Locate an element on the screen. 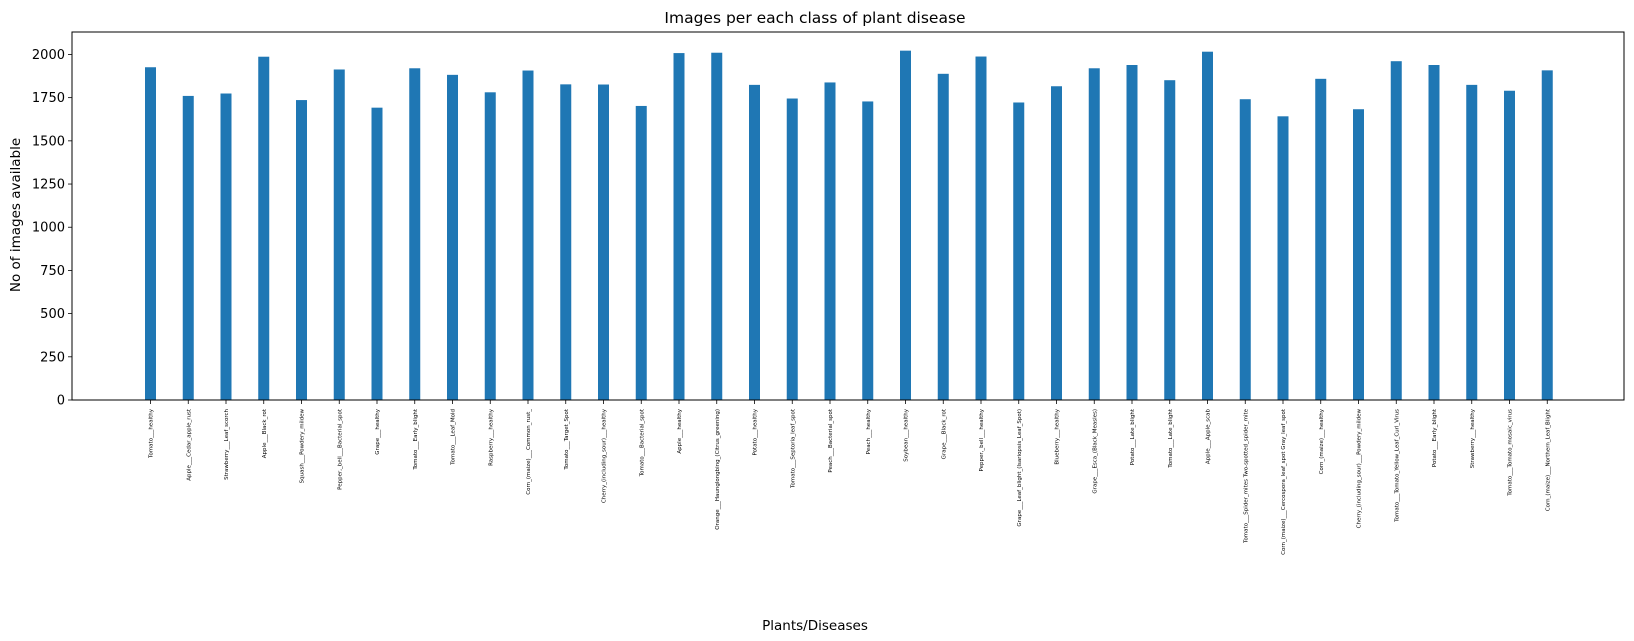 This screenshot has height=641, width=1634. x-tick-label-8: Tomato___Leaf_Mold is located at coordinates (454, 437).